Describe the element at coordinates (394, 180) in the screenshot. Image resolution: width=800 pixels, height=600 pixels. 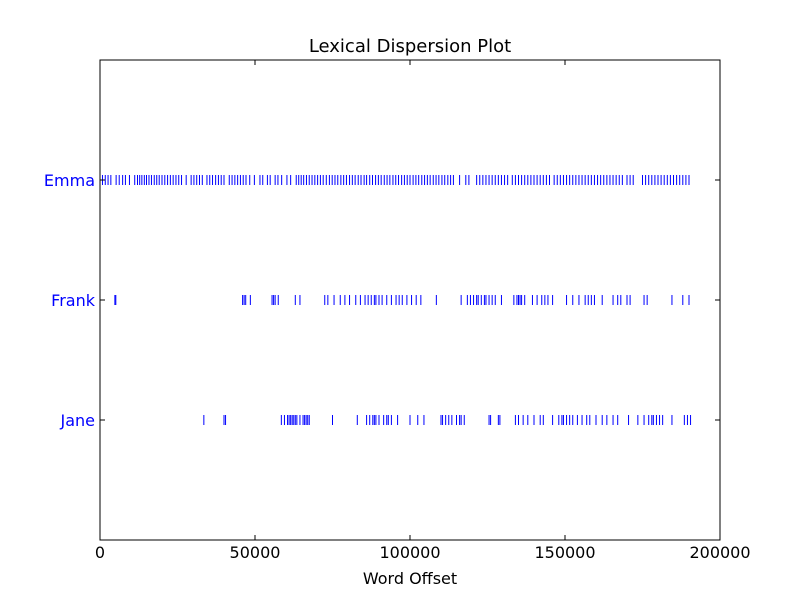
I see `series-emma` at that location.